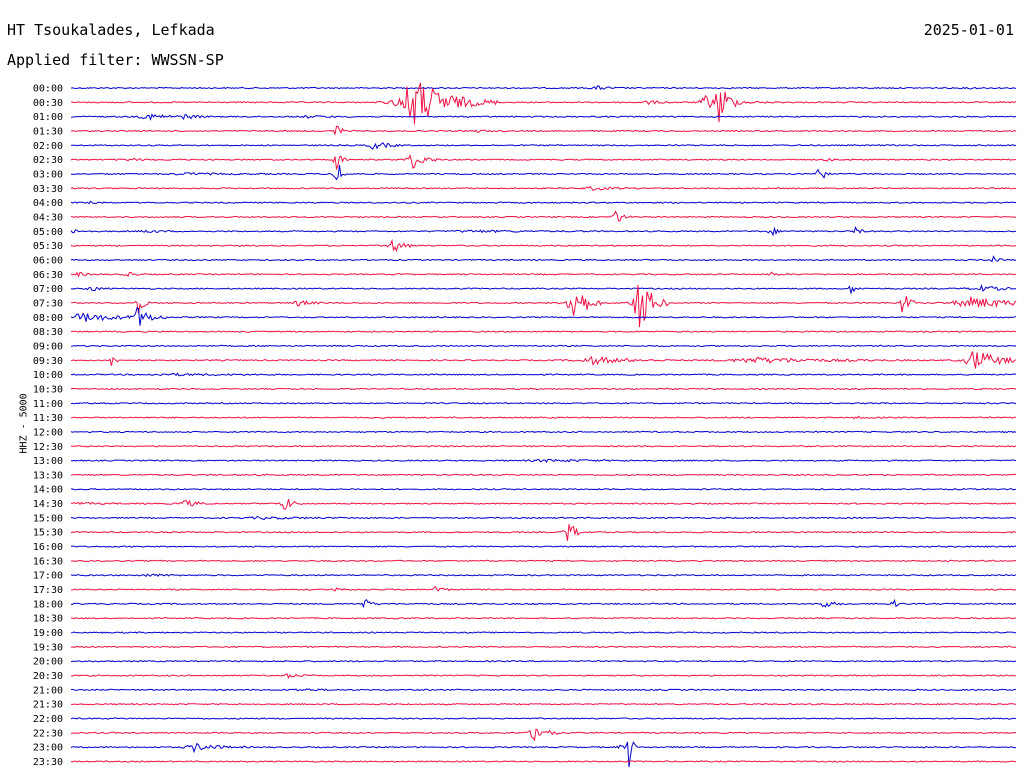 This screenshot has height=780, width=1024. What do you see at coordinates (48, 604) in the screenshot?
I see `time-tick-label: 18:00` at bounding box center [48, 604].